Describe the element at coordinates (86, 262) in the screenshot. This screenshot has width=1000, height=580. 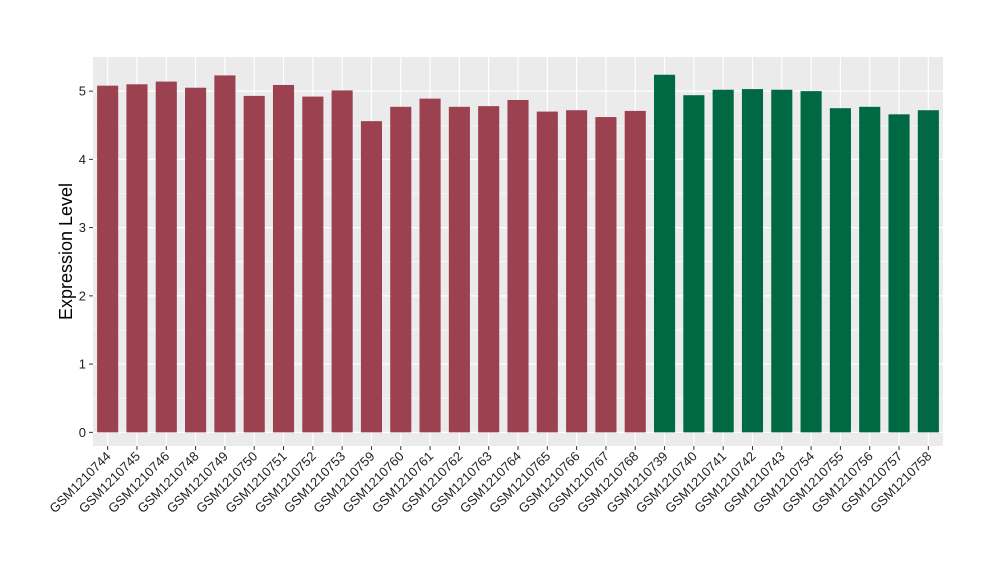
I see `y-axis: 0 1 2 3 4 5` at that location.